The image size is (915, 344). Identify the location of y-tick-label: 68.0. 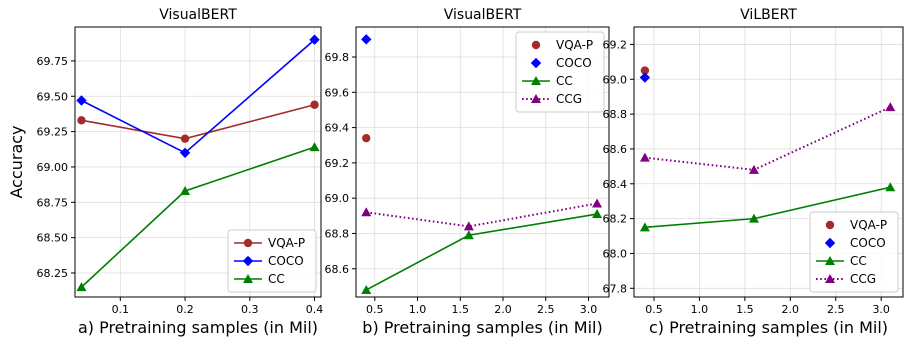
(615, 253).